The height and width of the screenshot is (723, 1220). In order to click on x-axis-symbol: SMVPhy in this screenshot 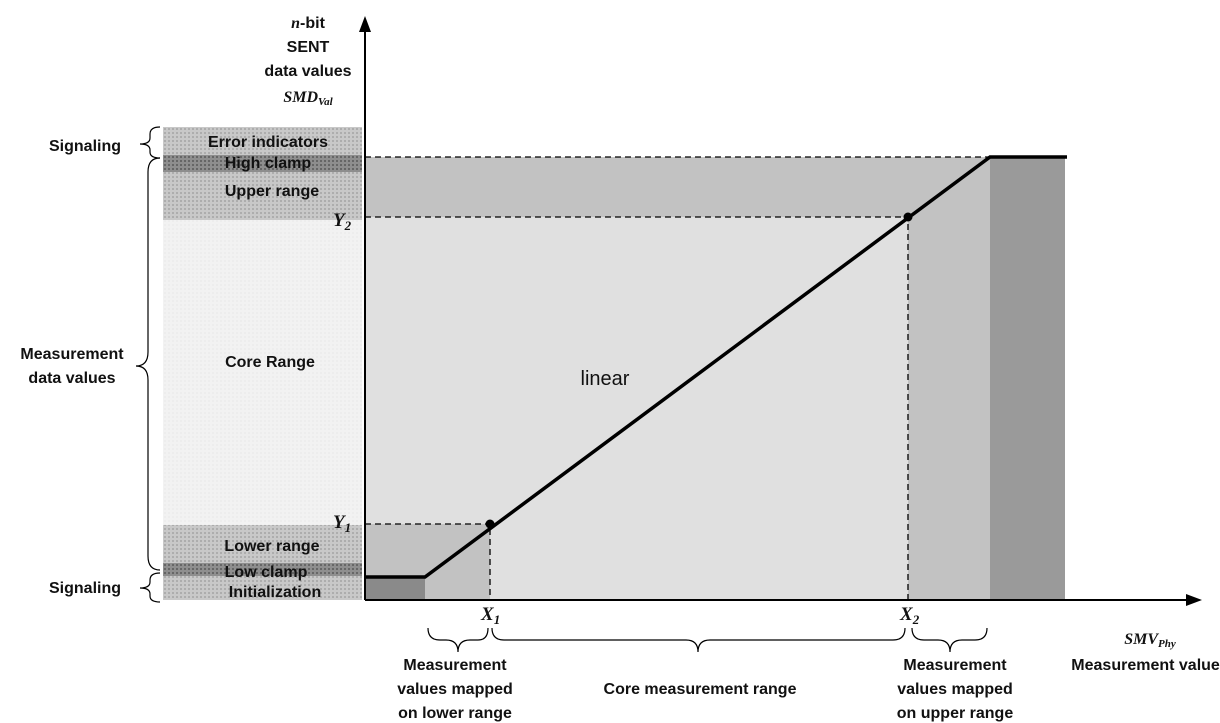, I will do `click(1150, 640)`.